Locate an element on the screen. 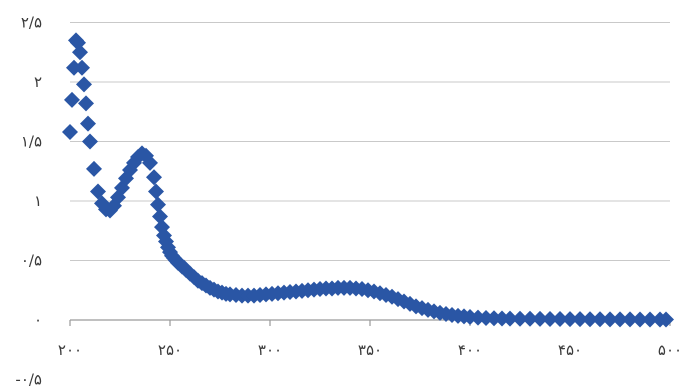  x-tick-label: ۲۵۰ is located at coordinates (170, 350).